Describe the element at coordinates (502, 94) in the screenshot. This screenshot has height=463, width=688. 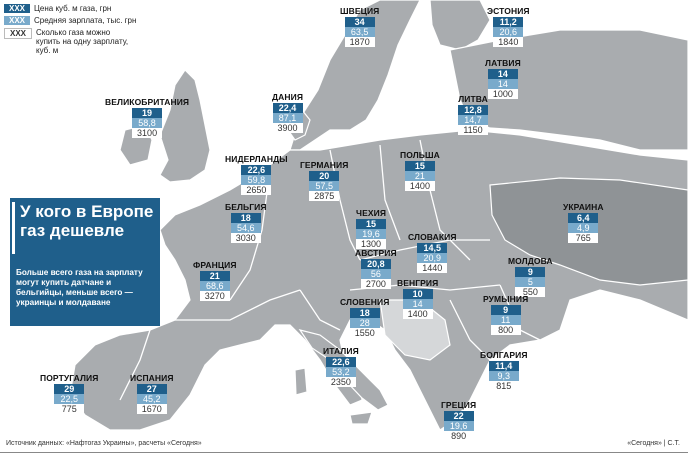
I see `country-volume: 1000` at that location.